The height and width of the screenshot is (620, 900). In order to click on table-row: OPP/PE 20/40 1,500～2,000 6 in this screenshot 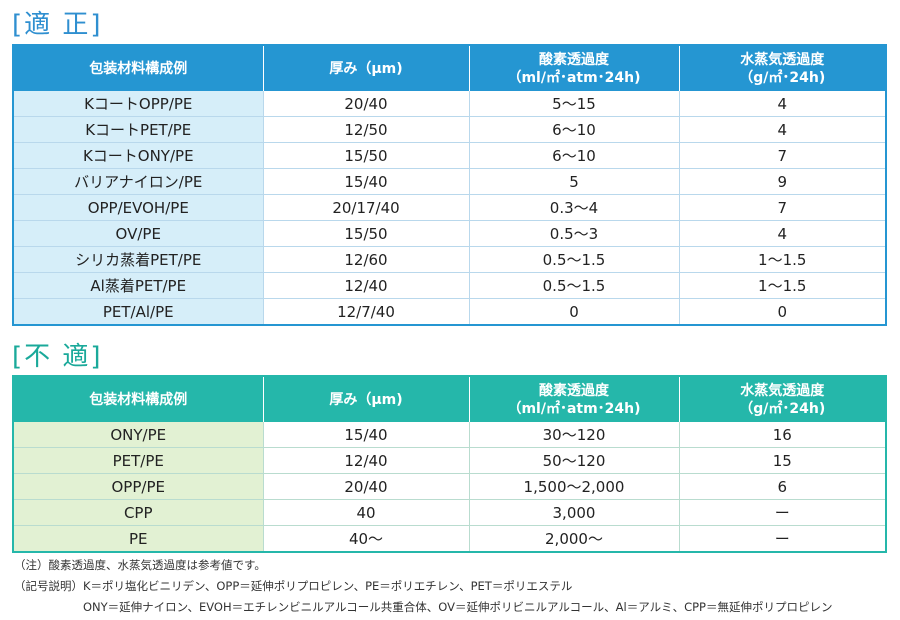, I will do `click(449, 486)`.